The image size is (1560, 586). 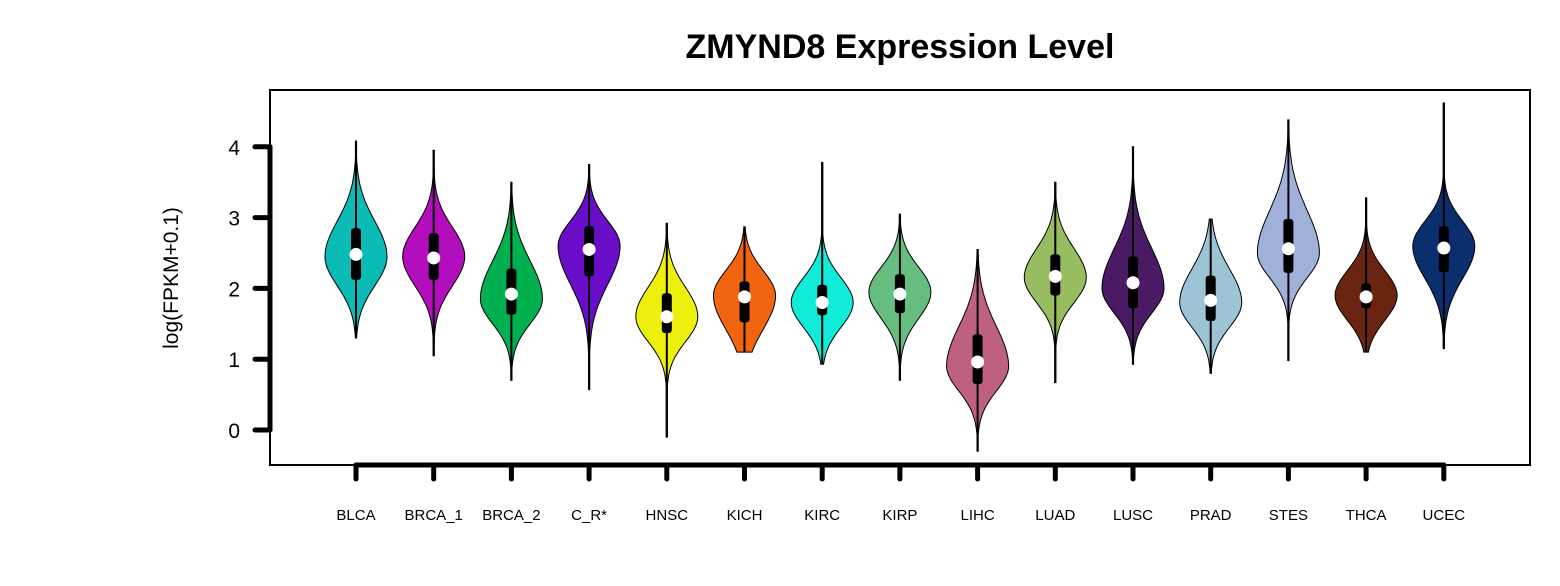 I want to click on violin-luad, so click(x=1055, y=282).